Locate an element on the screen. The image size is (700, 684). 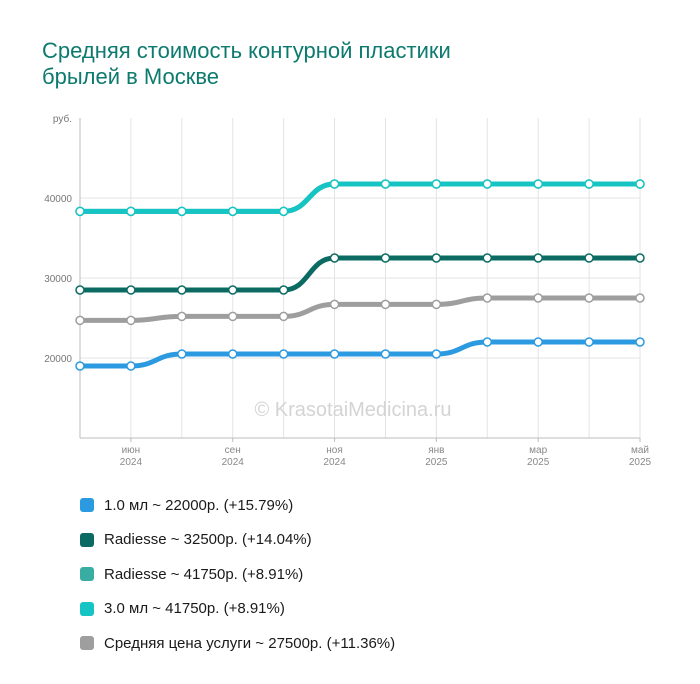
legend-item: Radiesse ~ 32500р. (+14.04%) is located at coordinates (360, 540).